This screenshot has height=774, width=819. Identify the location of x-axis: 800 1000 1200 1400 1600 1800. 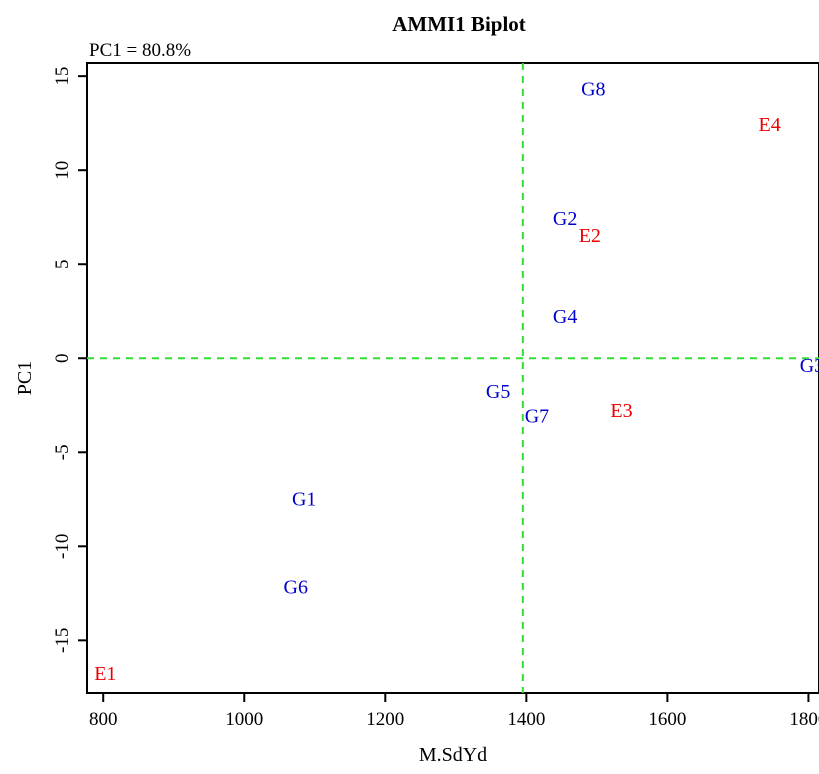
(454, 711).